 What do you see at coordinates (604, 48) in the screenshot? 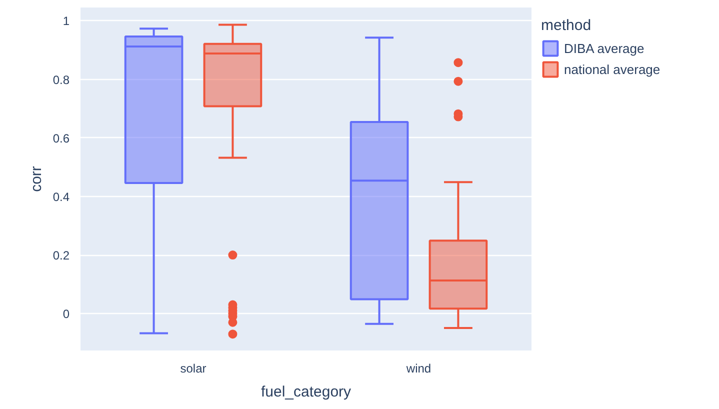
I see `legend-label: DIBA average` at bounding box center [604, 48].